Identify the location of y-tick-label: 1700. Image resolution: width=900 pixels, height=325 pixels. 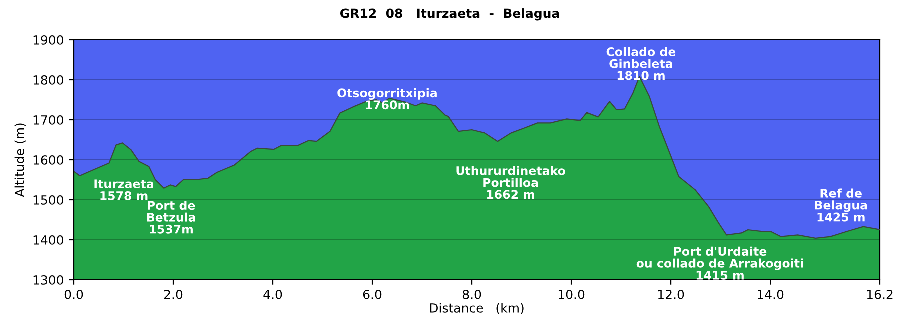
(49, 120).